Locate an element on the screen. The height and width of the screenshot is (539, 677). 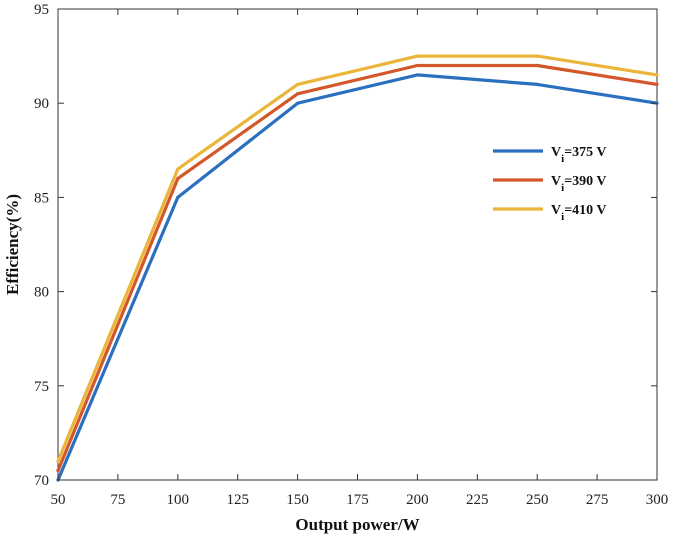
x-tick-label: 50 is located at coordinates (58, 500).